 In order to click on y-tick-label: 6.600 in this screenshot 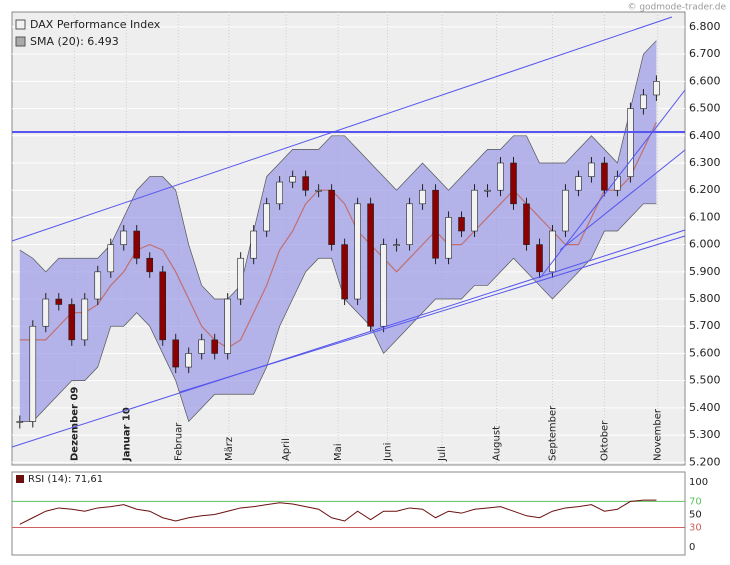, I will do `click(705, 80)`.